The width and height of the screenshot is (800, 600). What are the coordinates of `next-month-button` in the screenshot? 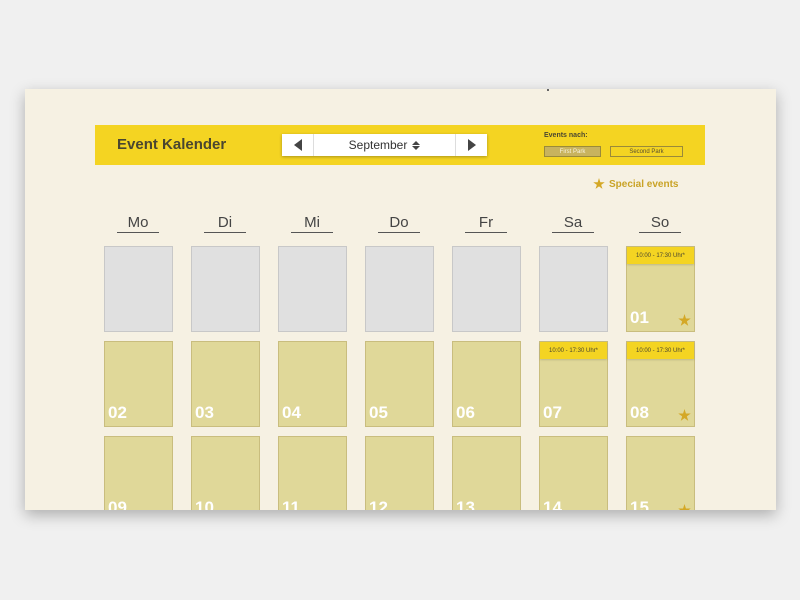 It's located at (471, 145).